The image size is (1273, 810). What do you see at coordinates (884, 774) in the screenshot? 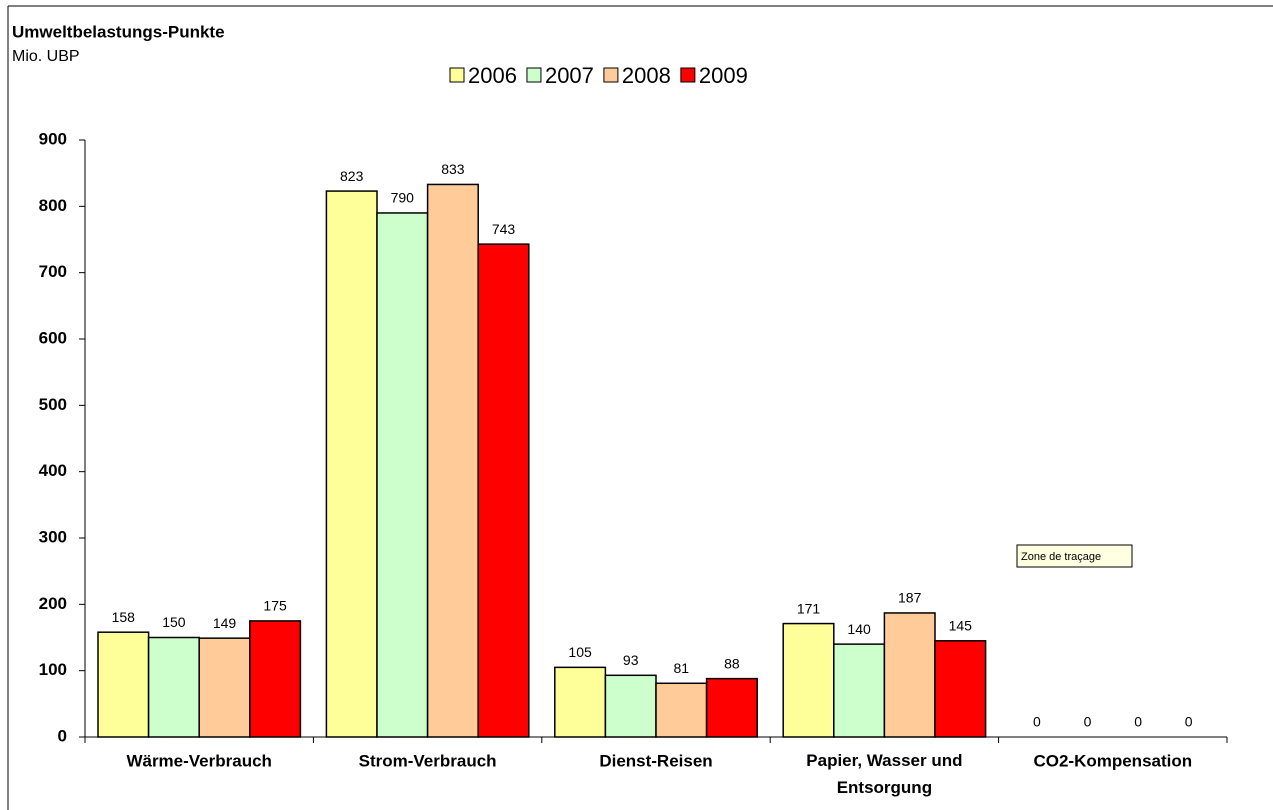
I see `x-tick-label: Papier, Wasser und Entsorgung` at bounding box center [884, 774].